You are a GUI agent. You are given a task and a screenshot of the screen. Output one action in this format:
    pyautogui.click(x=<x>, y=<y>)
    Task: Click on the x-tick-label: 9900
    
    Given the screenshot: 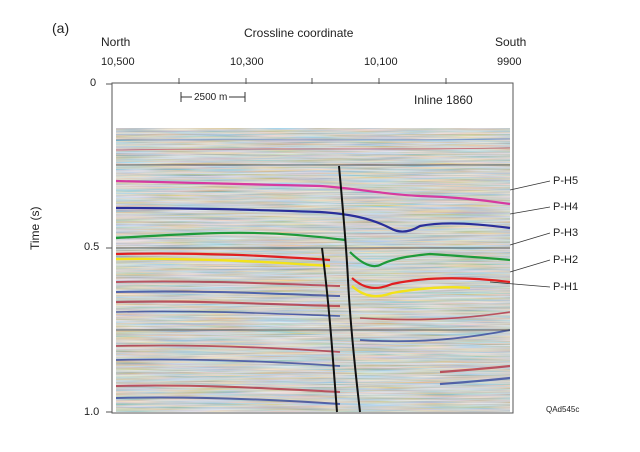 What is the action you would take?
    pyautogui.click(x=509, y=62)
    